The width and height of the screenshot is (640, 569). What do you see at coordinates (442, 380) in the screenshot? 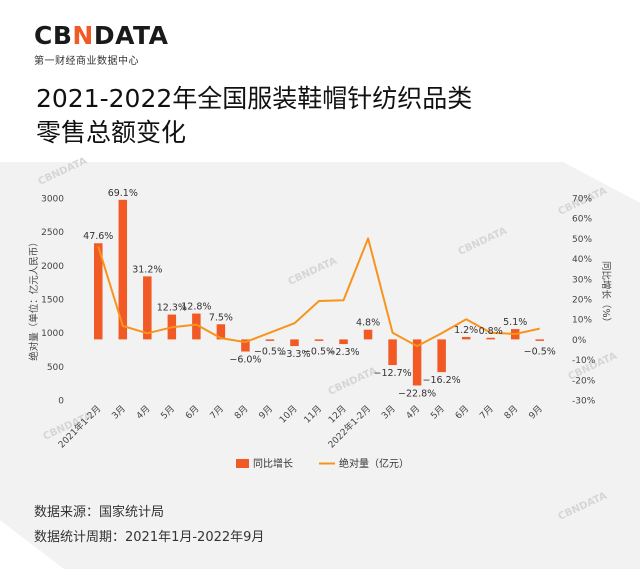
I see `bar-data-label: −16.2%` at bounding box center [442, 380].